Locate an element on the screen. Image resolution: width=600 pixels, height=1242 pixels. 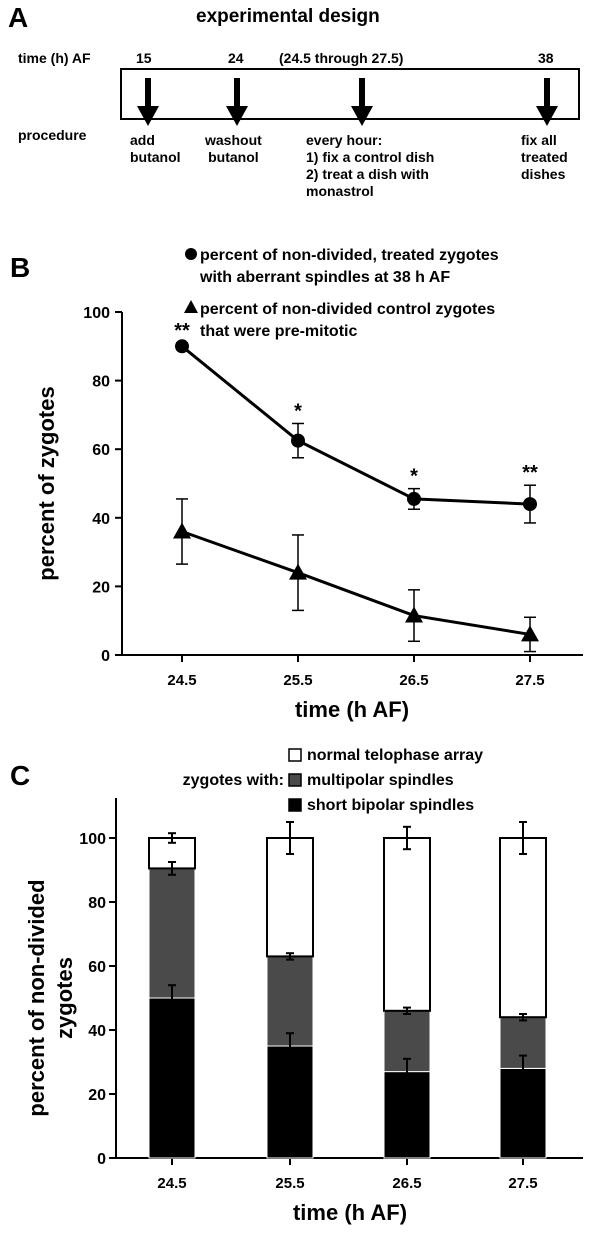
step-4-line: dishes is located at coordinates (543, 174).